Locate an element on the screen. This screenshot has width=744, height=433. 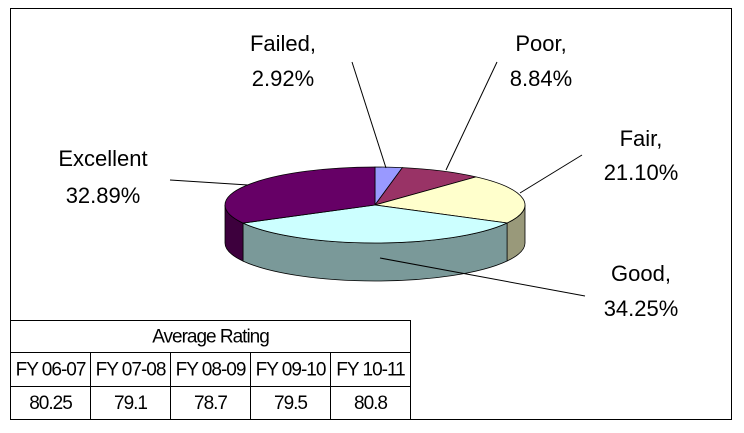
table-value: 79.1 is located at coordinates (130, 403).